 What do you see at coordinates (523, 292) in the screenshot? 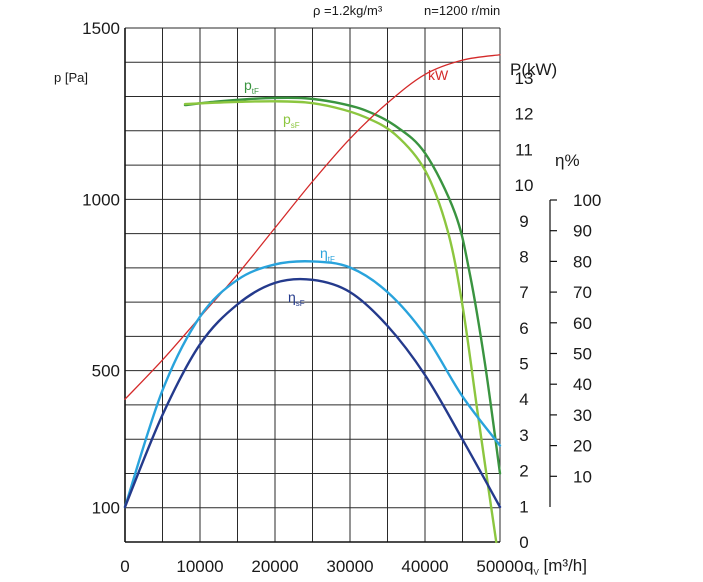
I see `power-tick-label: 7` at bounding box center [523, 292].